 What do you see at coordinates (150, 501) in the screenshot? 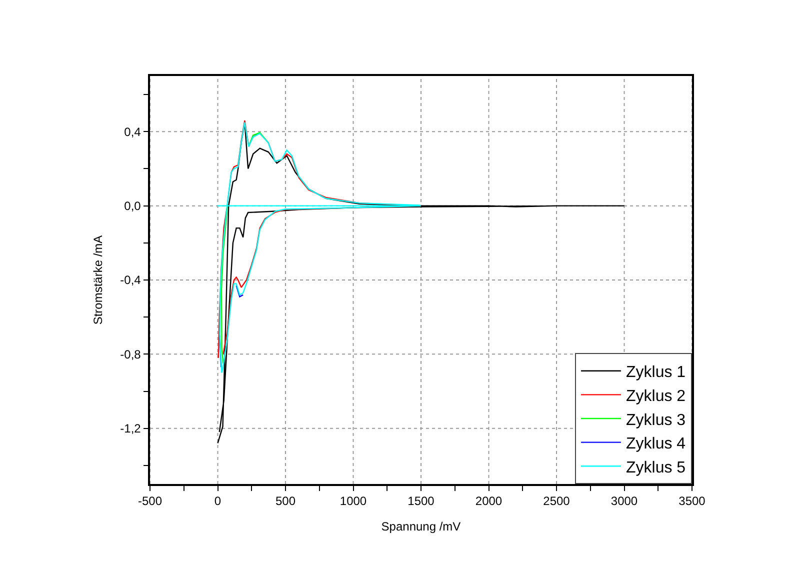
I see `x-tick-label: -500` at bounding box center [150, 501].